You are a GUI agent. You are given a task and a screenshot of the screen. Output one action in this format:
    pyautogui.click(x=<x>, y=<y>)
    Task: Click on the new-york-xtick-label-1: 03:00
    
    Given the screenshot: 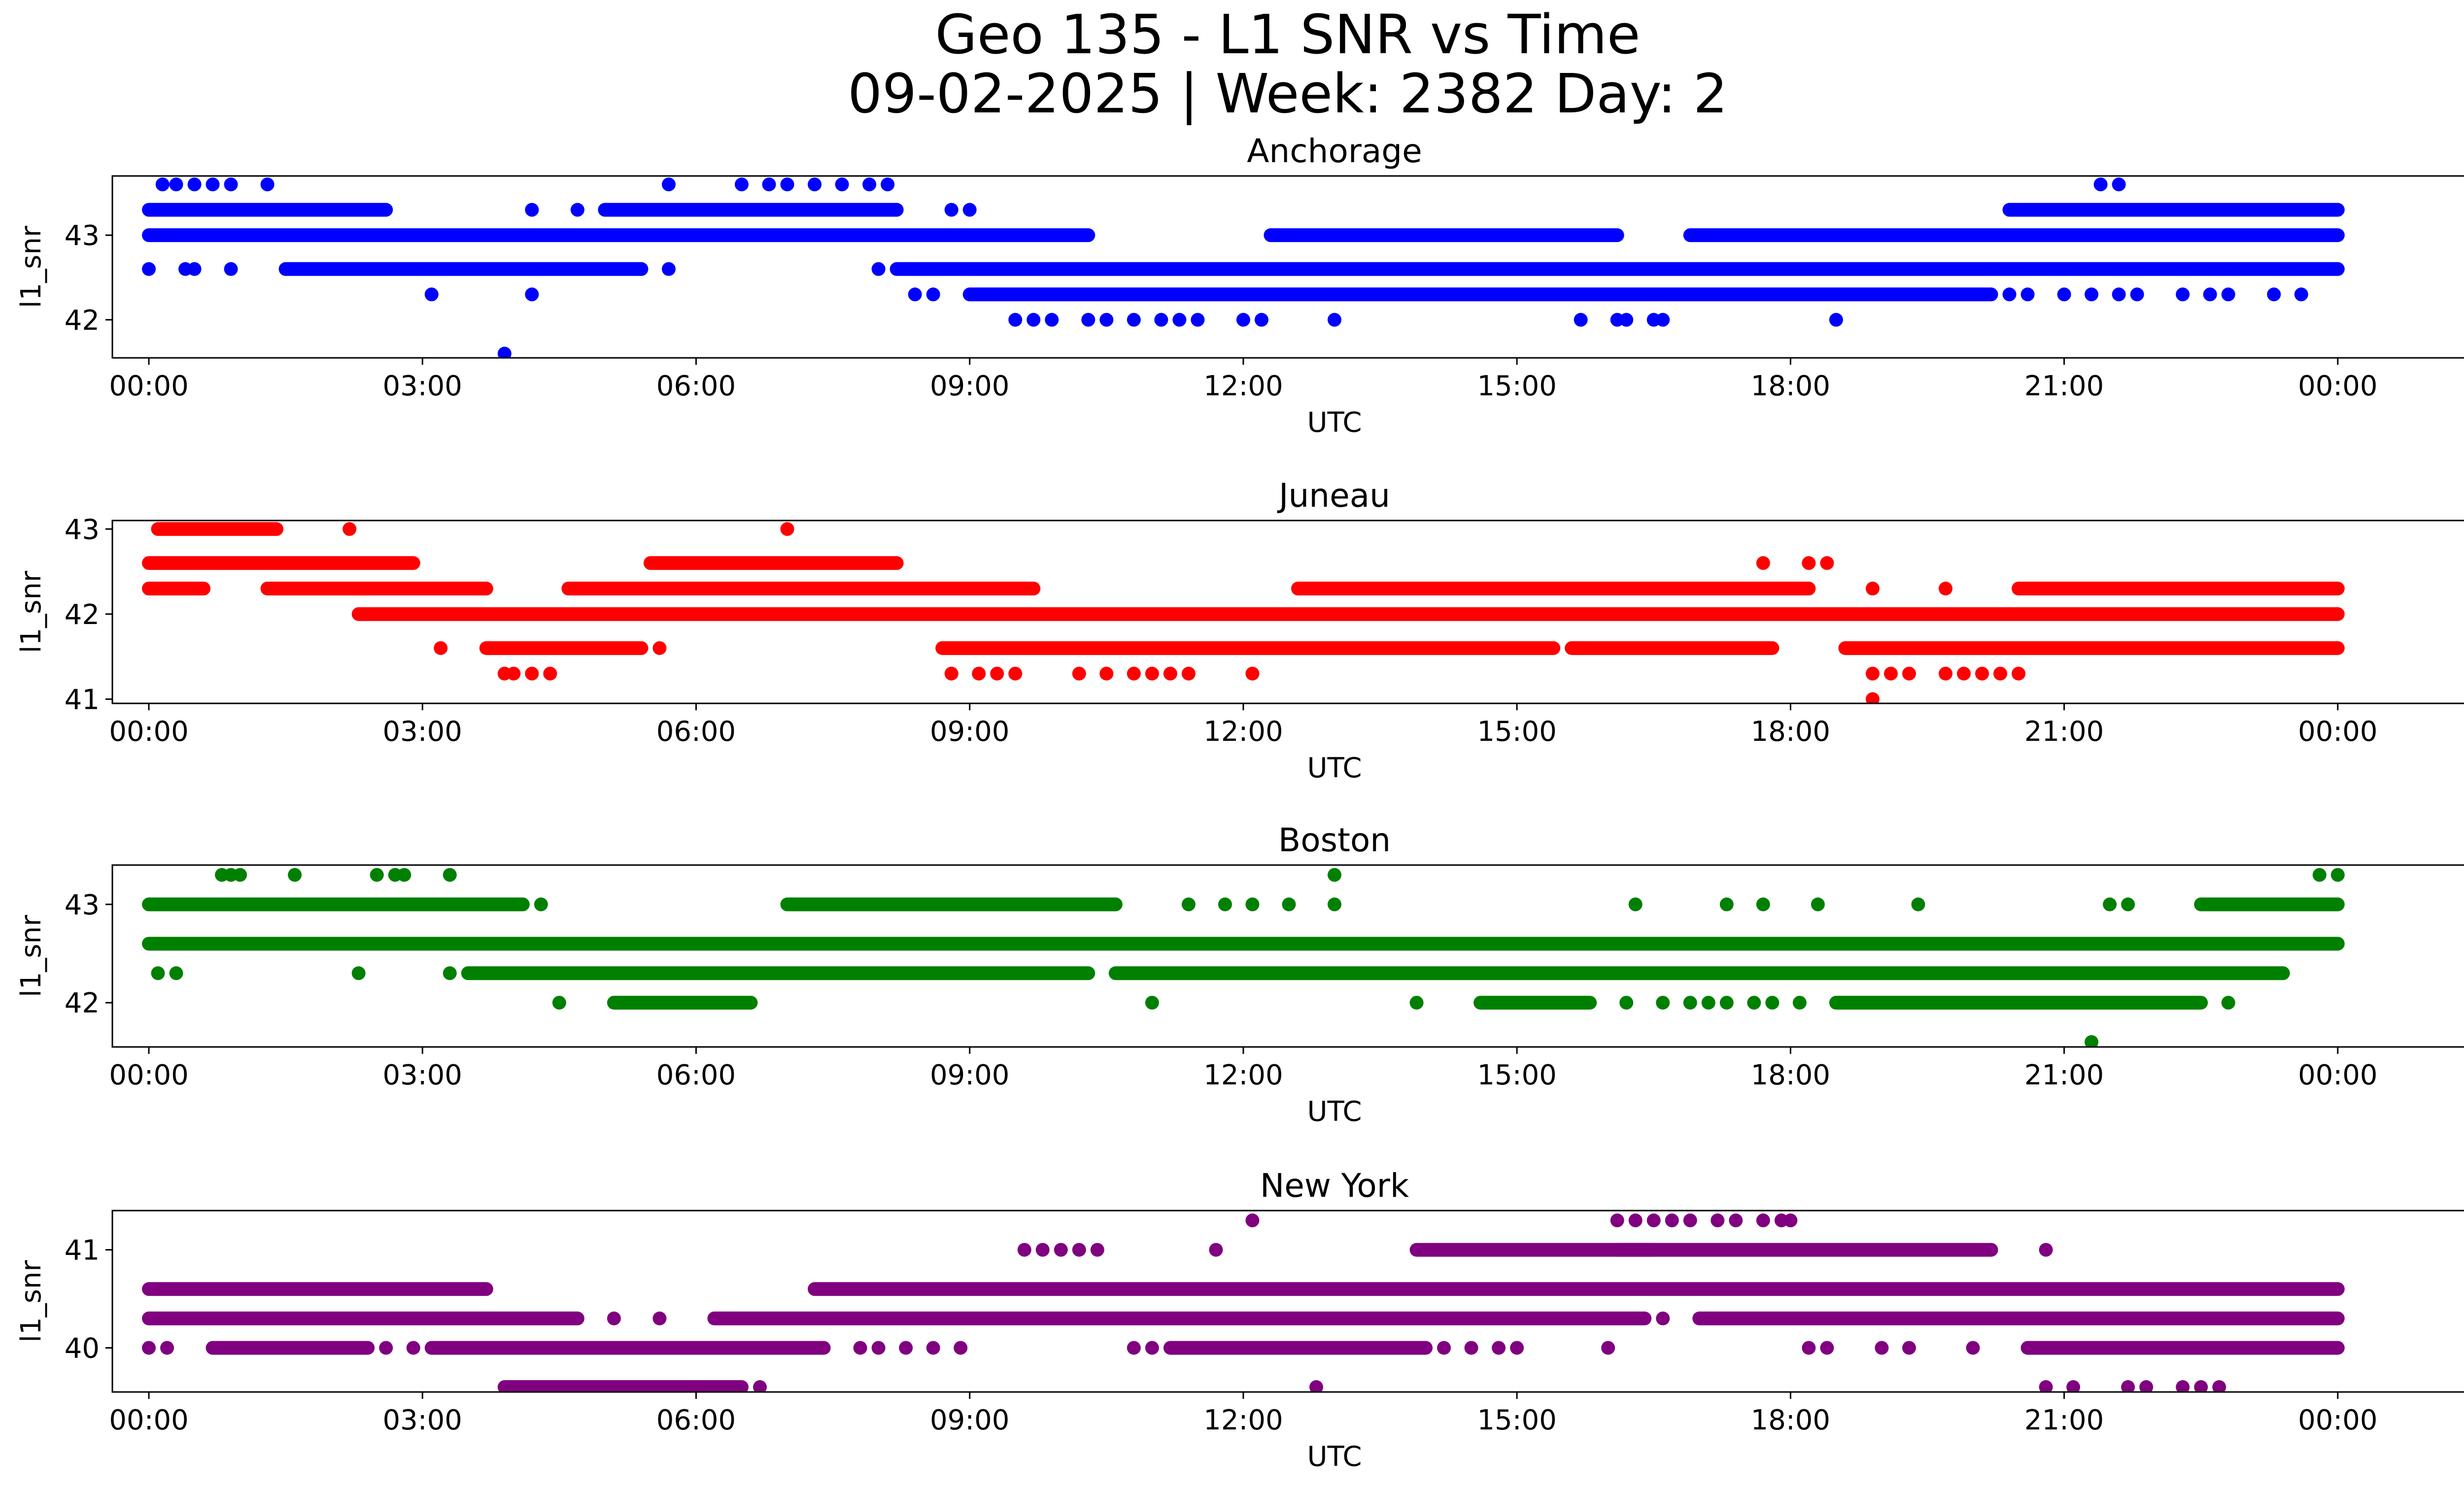 What is the action you would take?
    pyautogui.click(x=422, y=1420)
    